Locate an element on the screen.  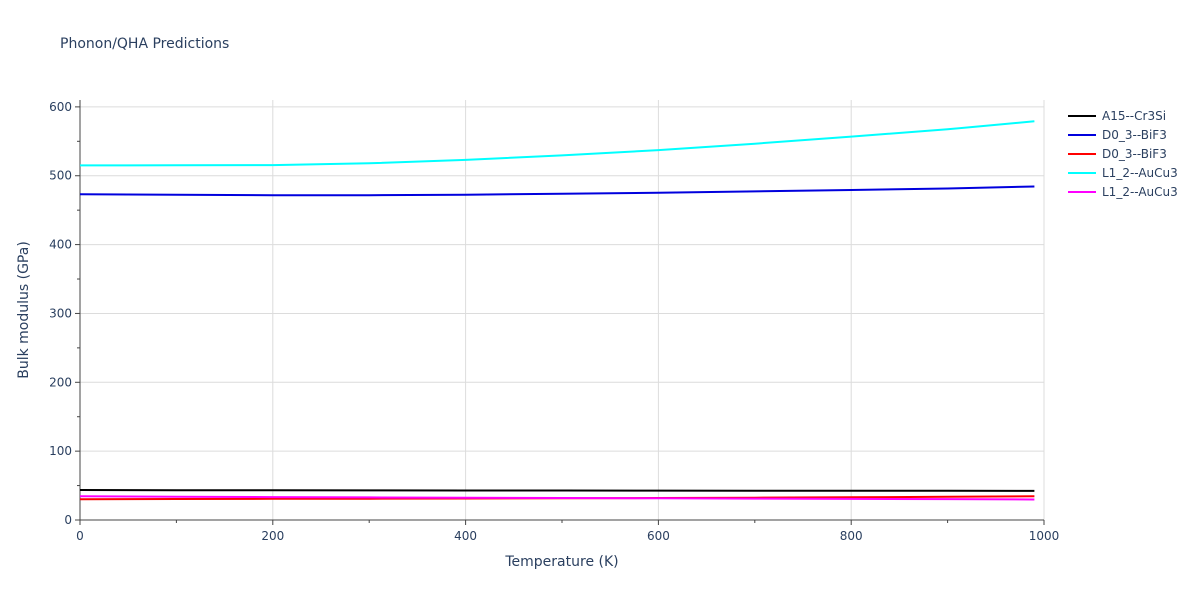
y-tick-label: 100 is located at coordinates (60, 451).